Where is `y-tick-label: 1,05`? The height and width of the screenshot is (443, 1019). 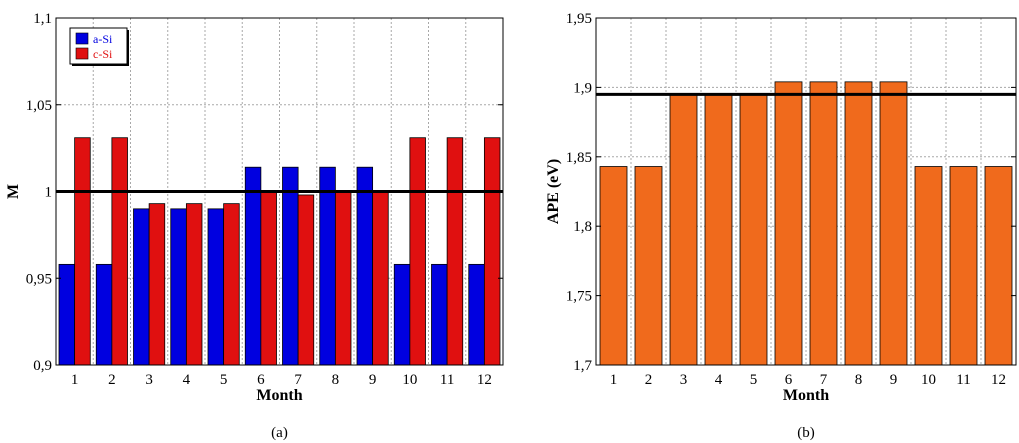
y-tick-label: 1,05 is located at coordinates (39, 106).